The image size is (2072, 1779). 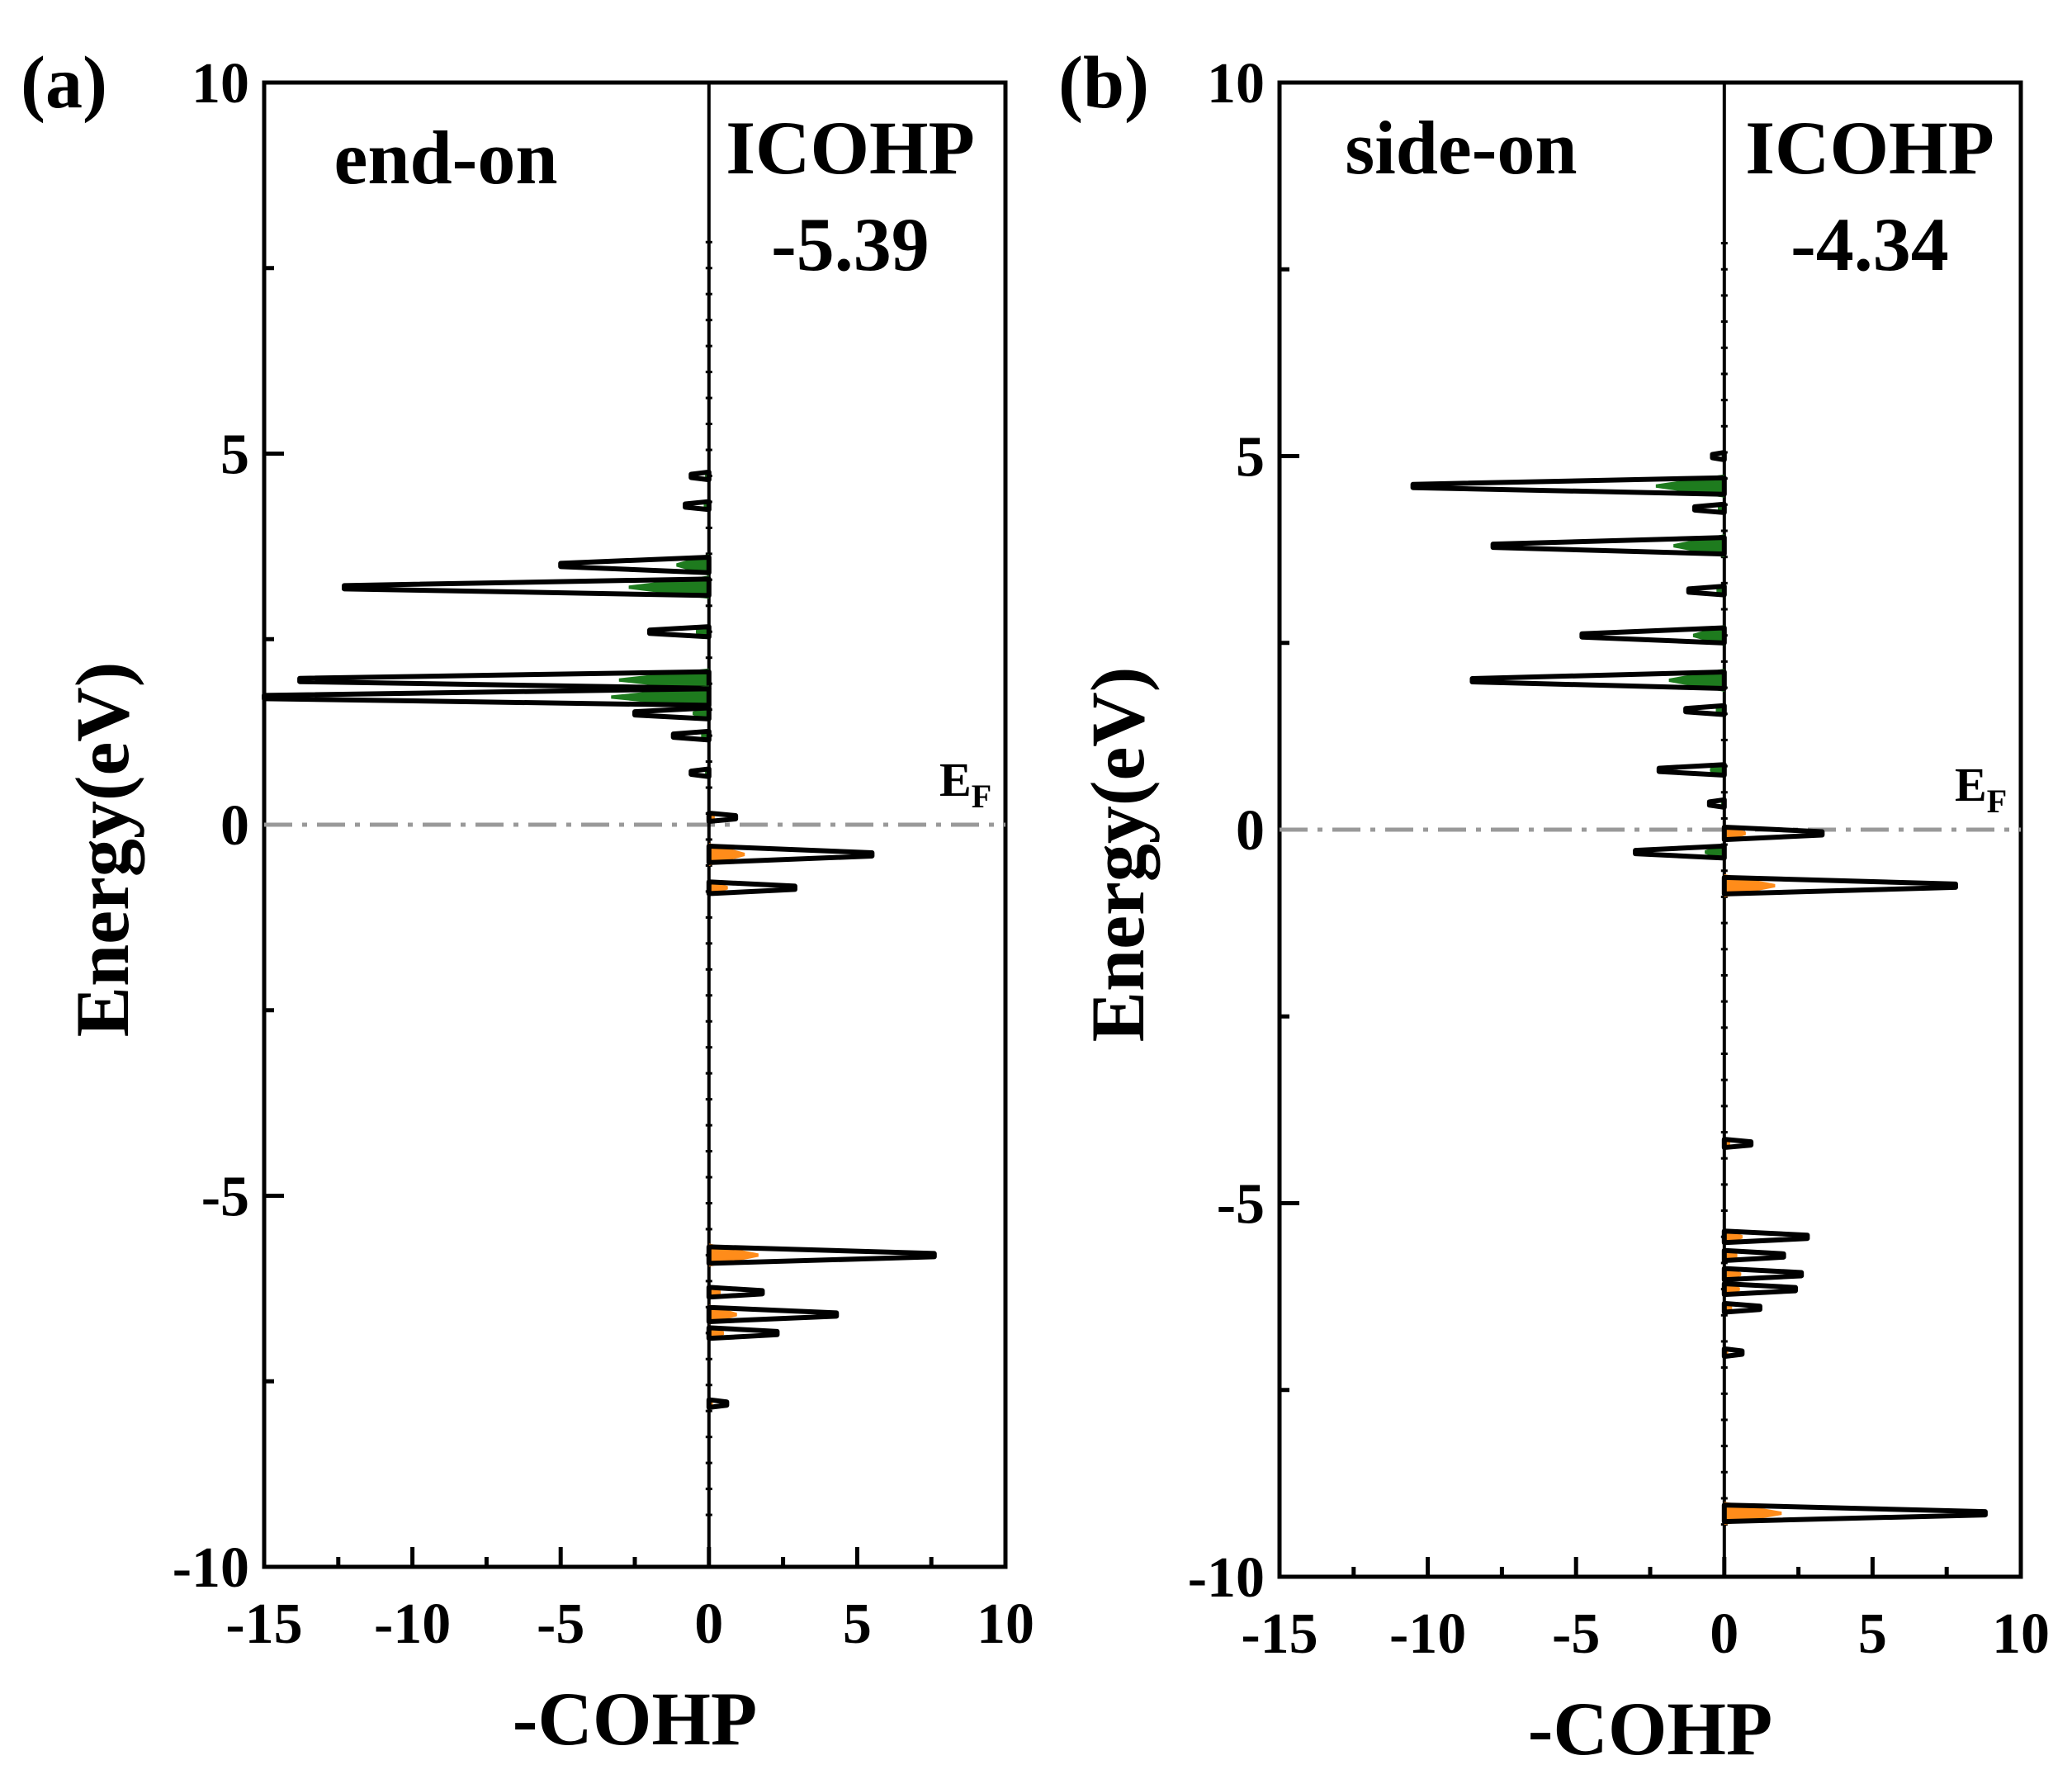 What do you see at coordinates (64, 83) in the screenshot?
I see `panel-label: (a)` at bounding box center [64, 83].